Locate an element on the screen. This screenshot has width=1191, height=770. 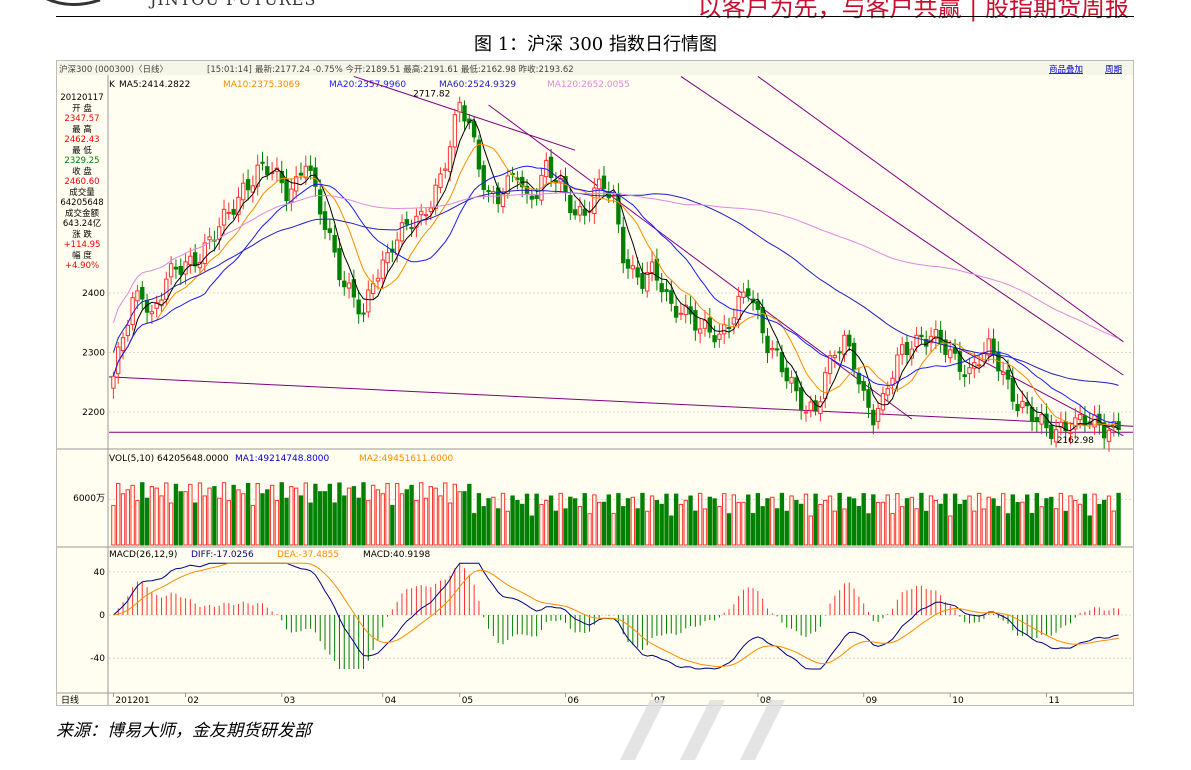
macd-legend-diff: DIFF:-17.0256 is located at coordinates (222, 555).